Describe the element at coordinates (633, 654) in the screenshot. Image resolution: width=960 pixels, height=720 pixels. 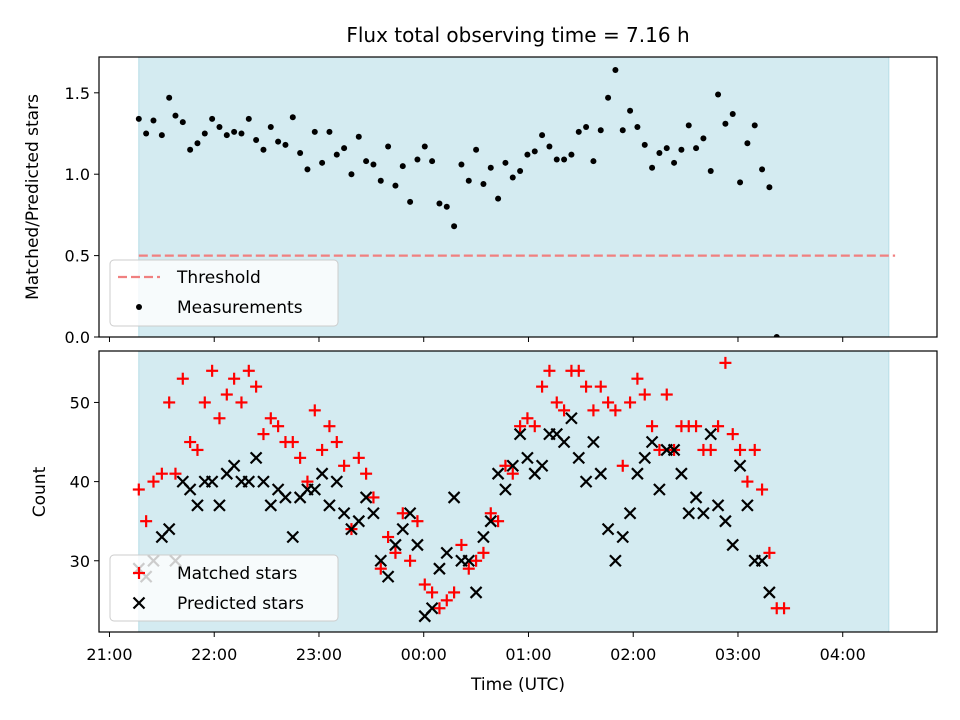
I see `x-tick-label: 02:00` at that location.